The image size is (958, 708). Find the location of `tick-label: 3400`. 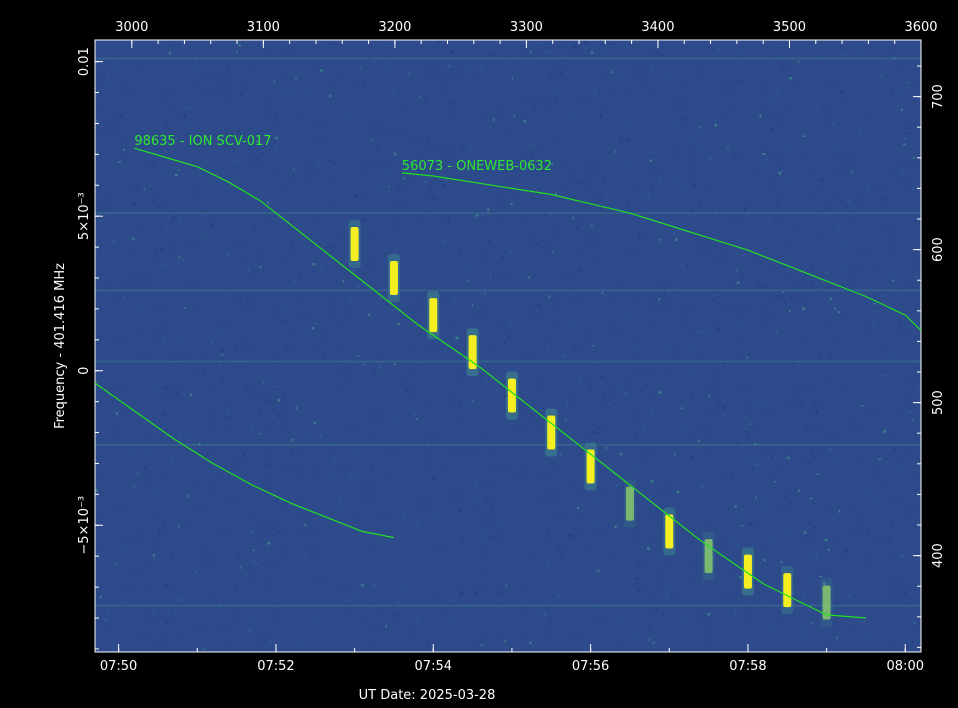

tick-label: 3400 is located at coordinates (657, 27).